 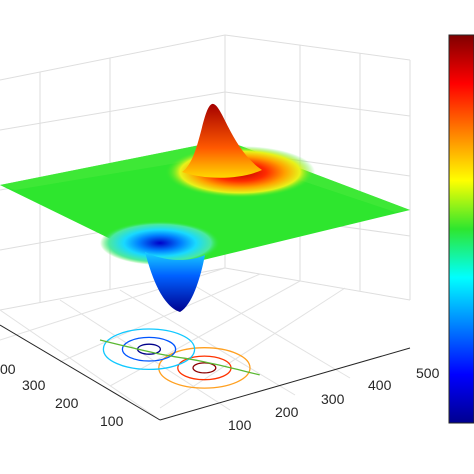 What do you see at coordinates (461, 229) in the screenshot?
I see `colorbar` at bounding box center [461, 229].